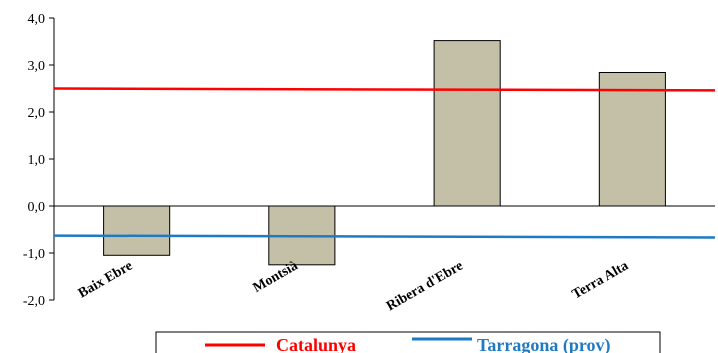 The image size is (718, 353). Describe the element at coordinates (316, 344) in the screenshot. I see `legend-label-catalunya: Catalunya` at that location.